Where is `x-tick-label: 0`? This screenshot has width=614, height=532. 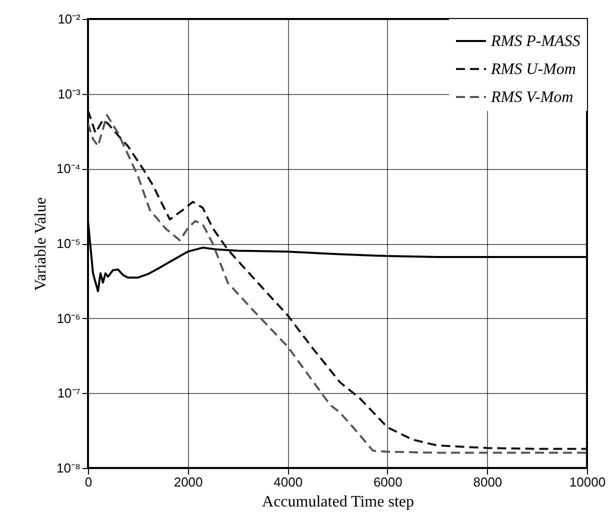
x-tick-label: 0 is located at coordinates (88, 482).